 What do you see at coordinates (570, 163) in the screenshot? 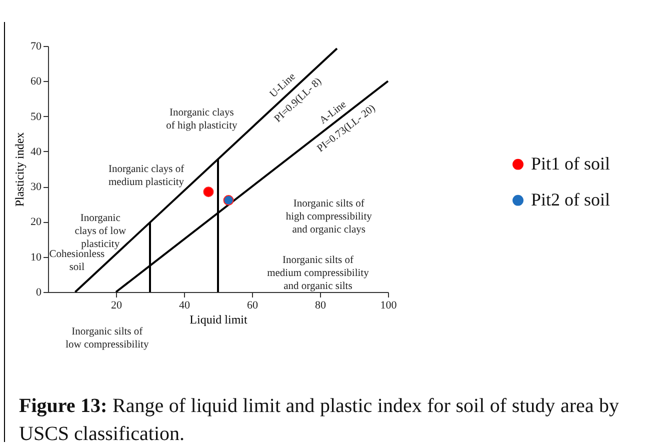
I see `legend-label: Pit1 of soil` at bounding box center [570, 163].